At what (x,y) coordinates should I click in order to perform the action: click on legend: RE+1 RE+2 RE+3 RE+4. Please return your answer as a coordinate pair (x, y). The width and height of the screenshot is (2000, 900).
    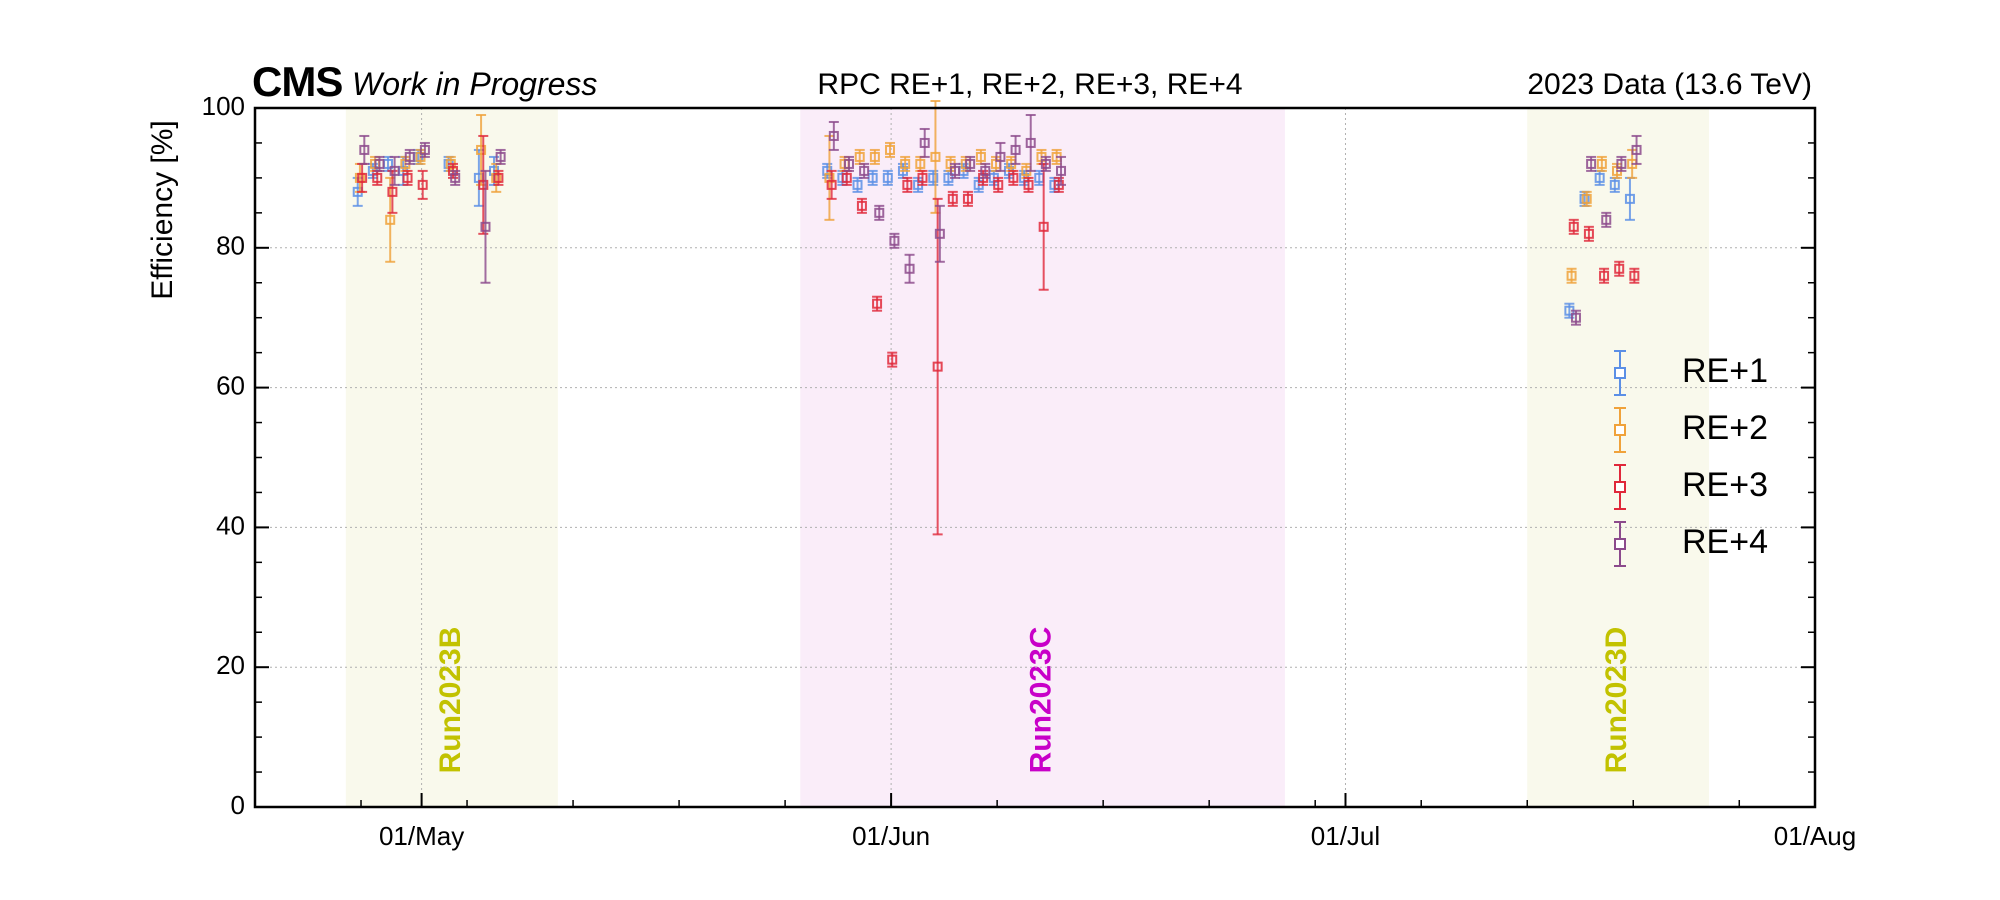
    Looking at the image, I should click on (1691, 458).